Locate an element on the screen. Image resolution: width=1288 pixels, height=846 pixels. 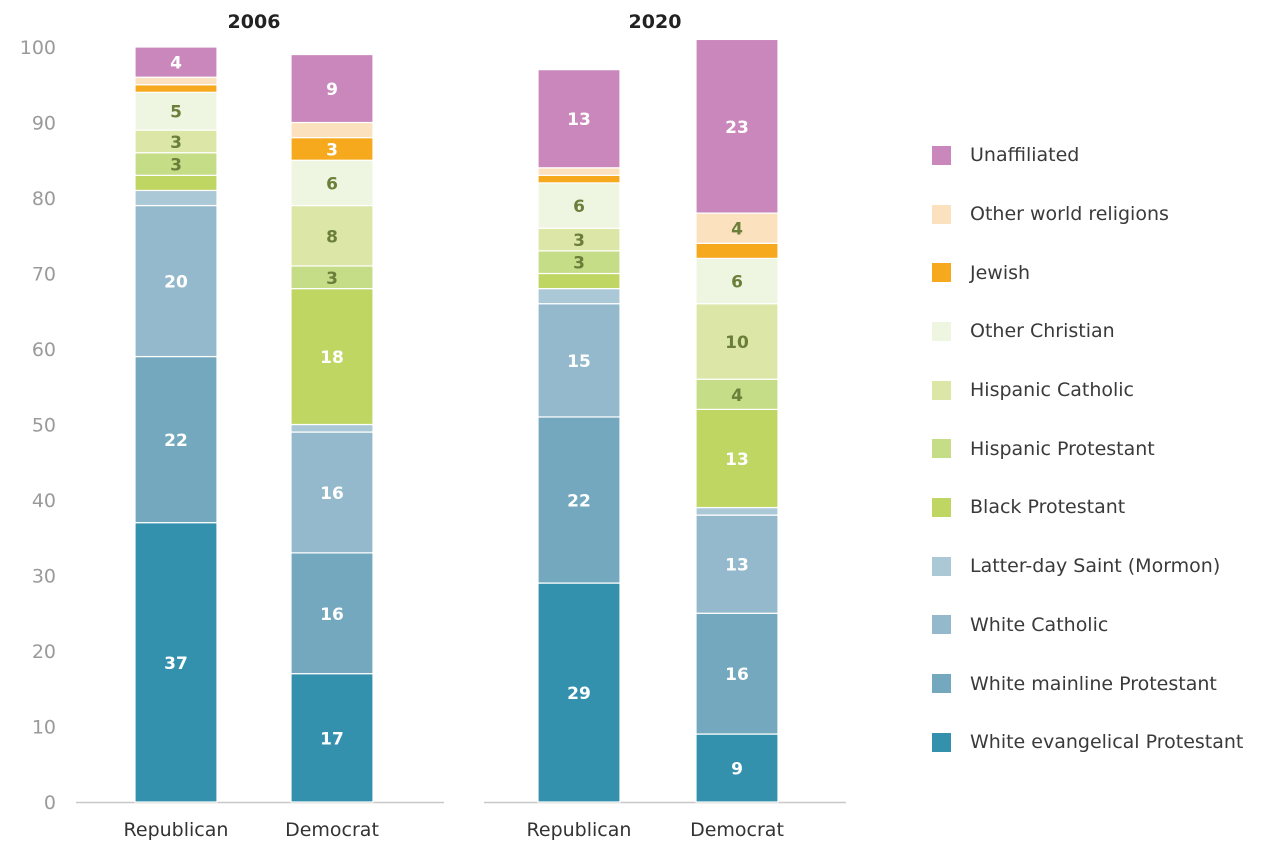
legend-label: Unaffiliated is located at coordinates (1025, 155).